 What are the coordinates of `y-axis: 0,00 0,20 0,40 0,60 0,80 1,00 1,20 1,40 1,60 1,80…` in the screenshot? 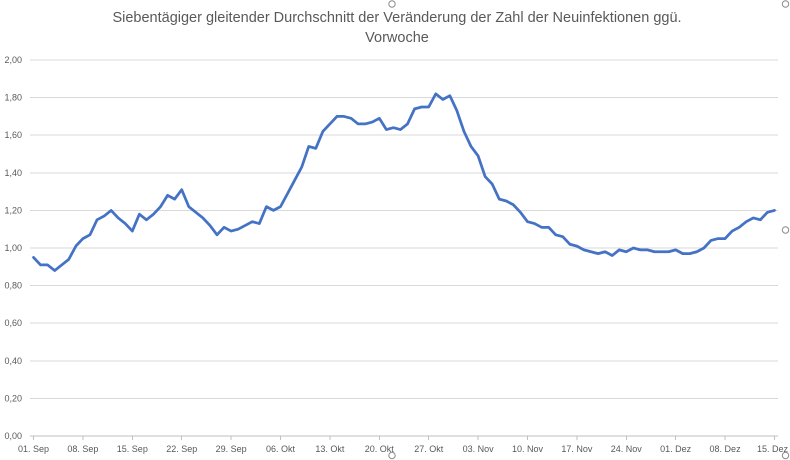 It's located at (13, 248).